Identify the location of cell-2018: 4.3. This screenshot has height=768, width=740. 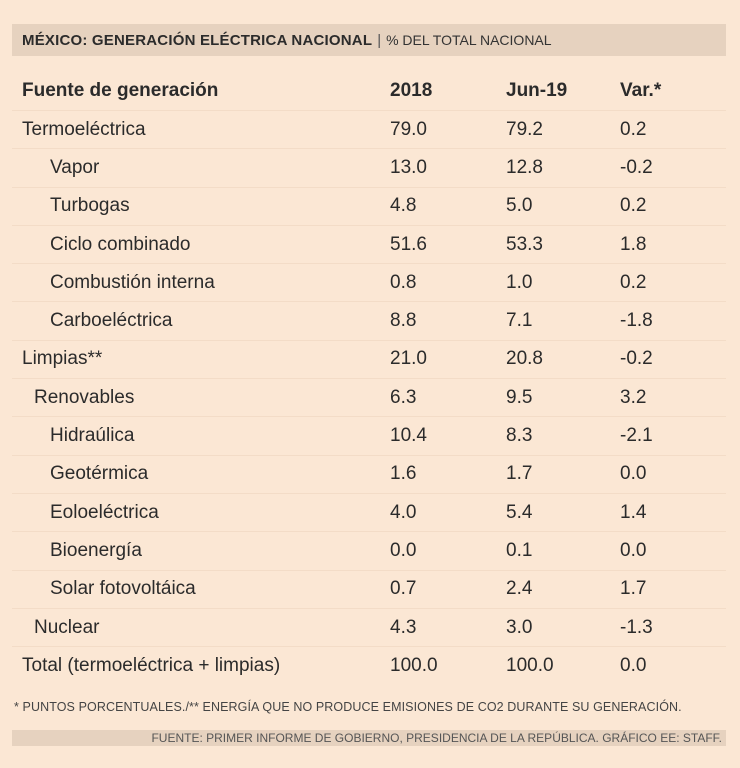
(448, 628).